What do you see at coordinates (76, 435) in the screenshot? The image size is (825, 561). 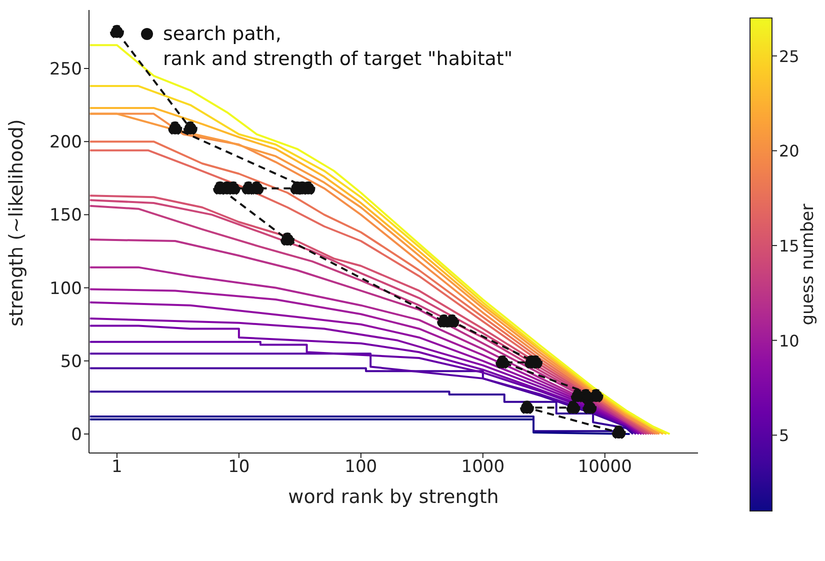 I see `y-tick-label: 0` at bounding box center [76, 435].